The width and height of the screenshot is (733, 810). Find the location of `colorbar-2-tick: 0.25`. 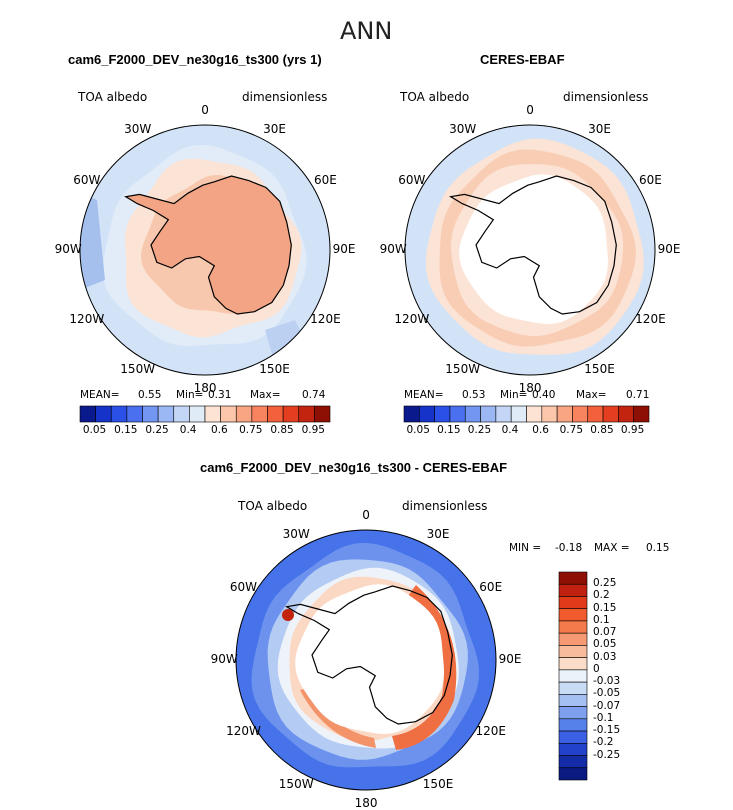

colorbar-2-tick: 0.25 is located at coordinates (479, 430).